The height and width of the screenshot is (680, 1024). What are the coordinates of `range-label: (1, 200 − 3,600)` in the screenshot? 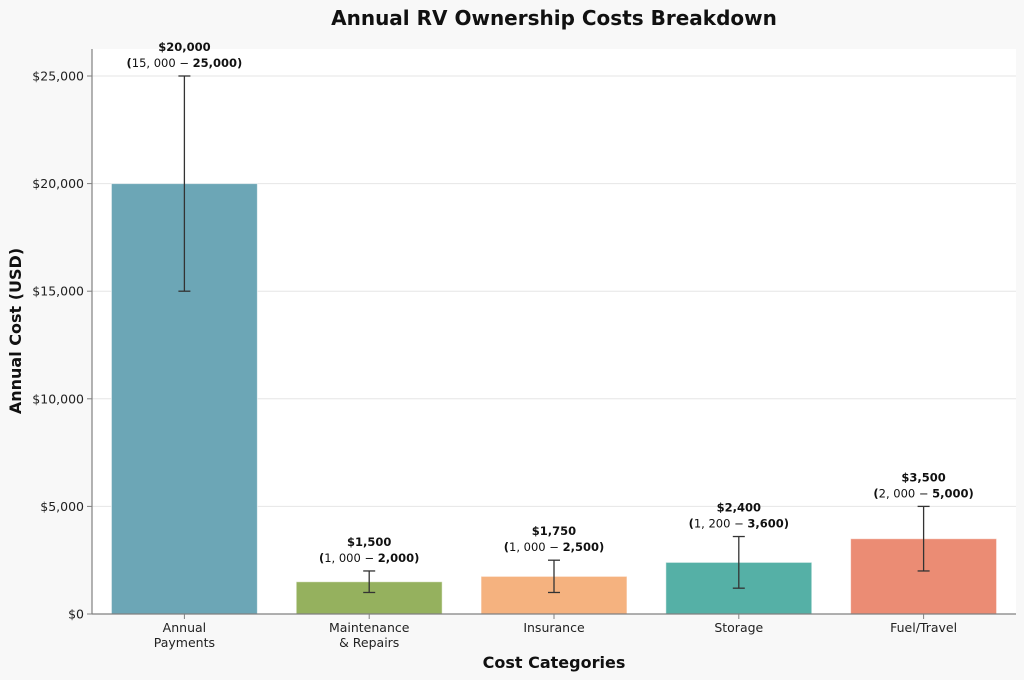 It's located at (739, 524).